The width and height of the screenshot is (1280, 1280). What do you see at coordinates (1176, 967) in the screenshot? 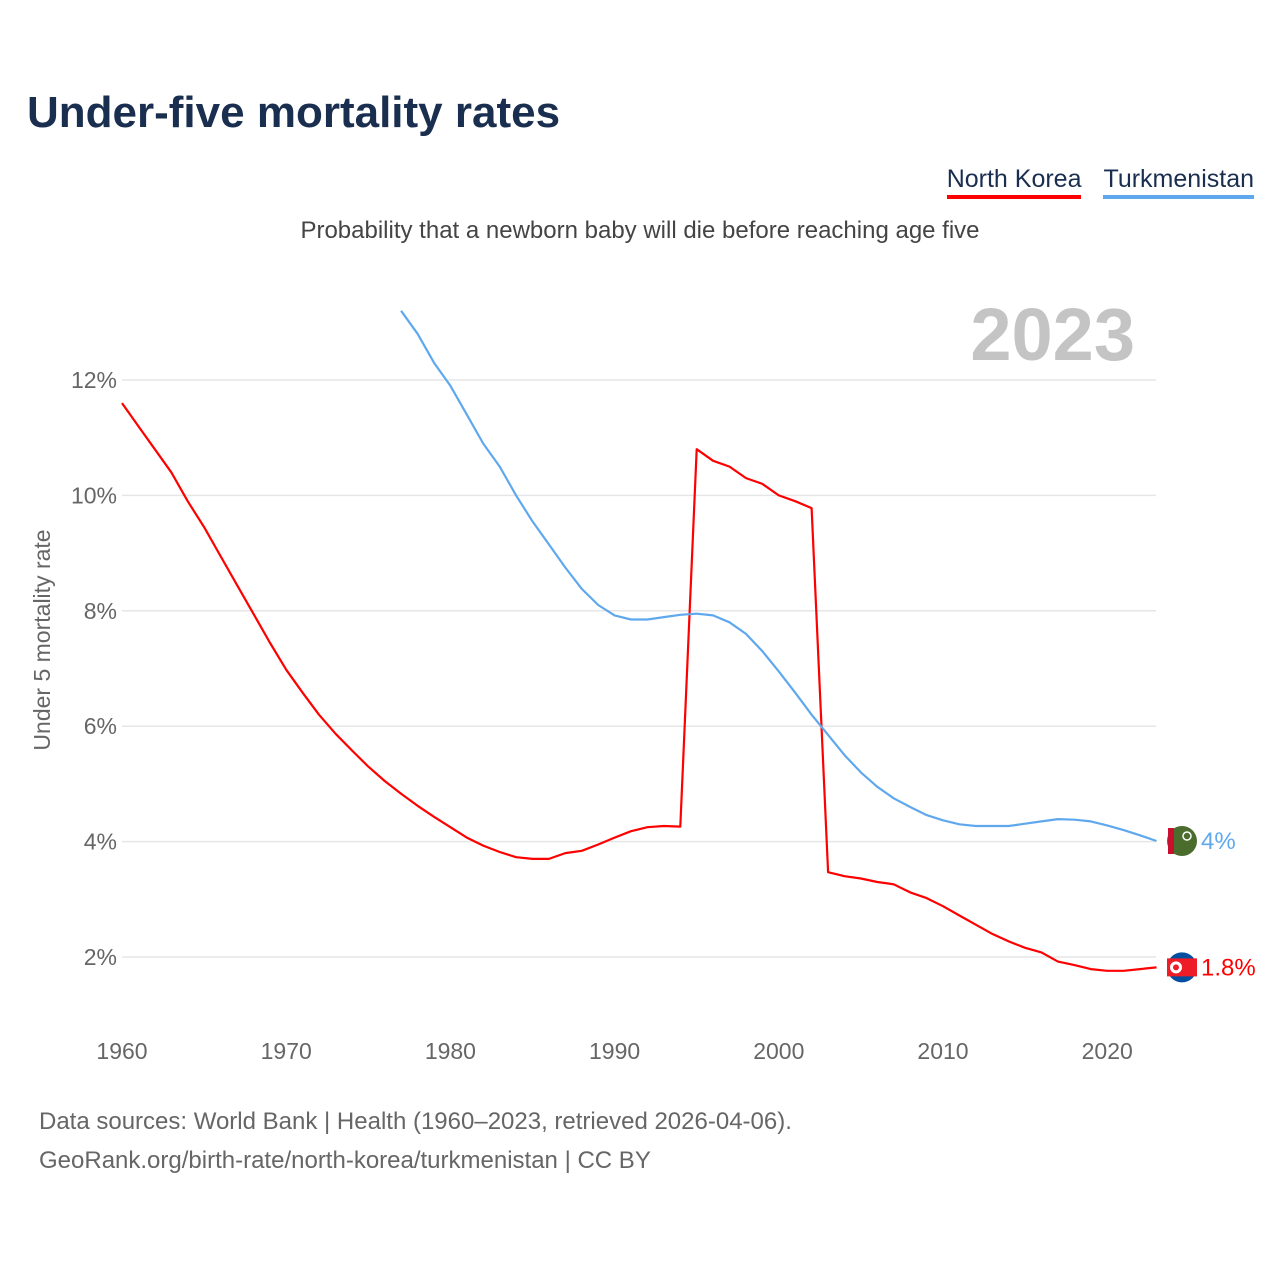
I see `flag-star` at bounding box center [1176, 967].